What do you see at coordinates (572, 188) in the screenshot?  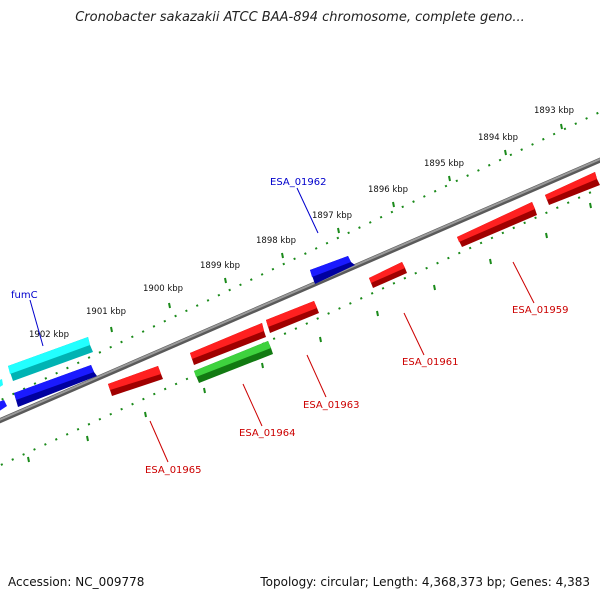 I see `gene-reverse-red-edge` at bounding box center [572, 188].